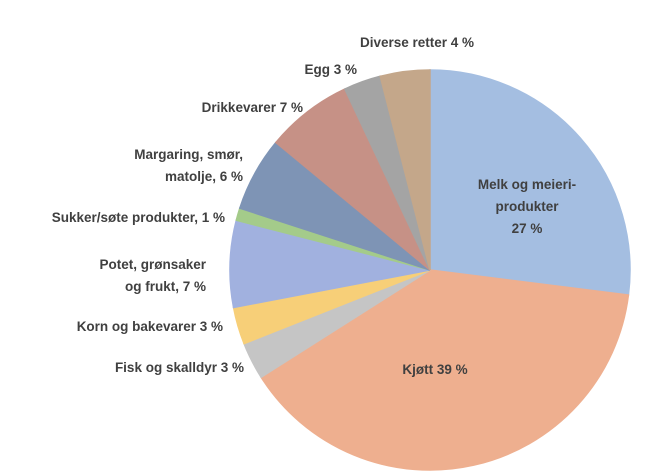 The image size is (650, 476). I want to click on slice-label: Korn og bakevarer 3 %, so click(150, 326).